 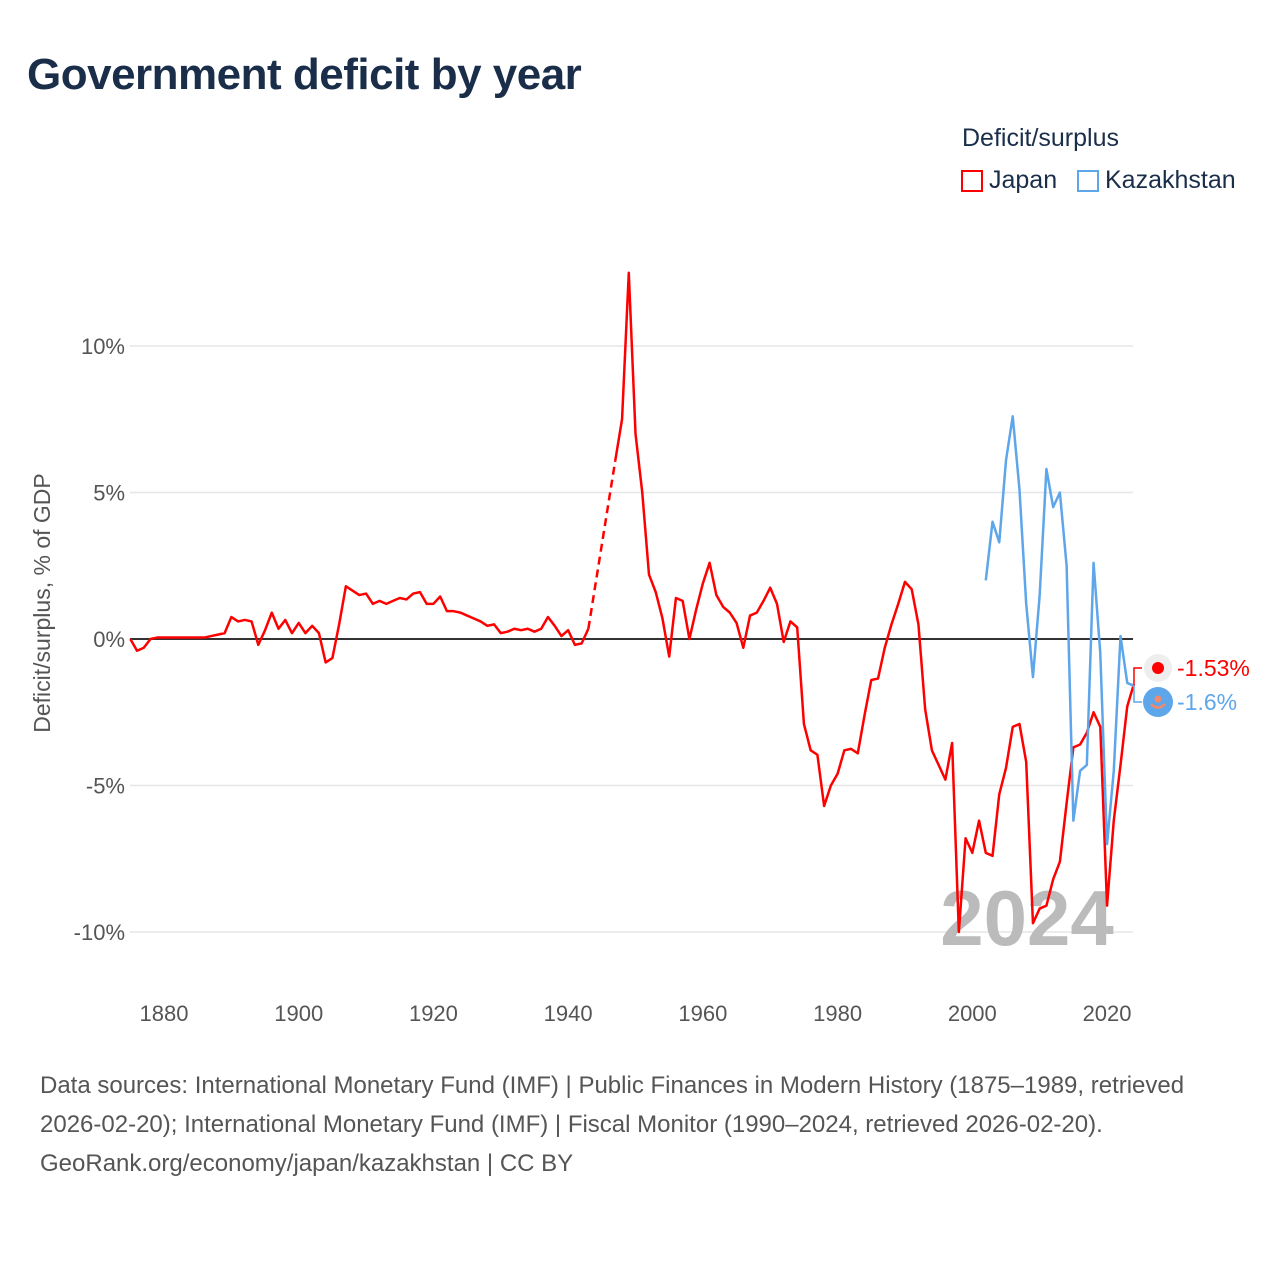 I want to click on x-tick-label: 2020, so click(x=1107, y=1013).